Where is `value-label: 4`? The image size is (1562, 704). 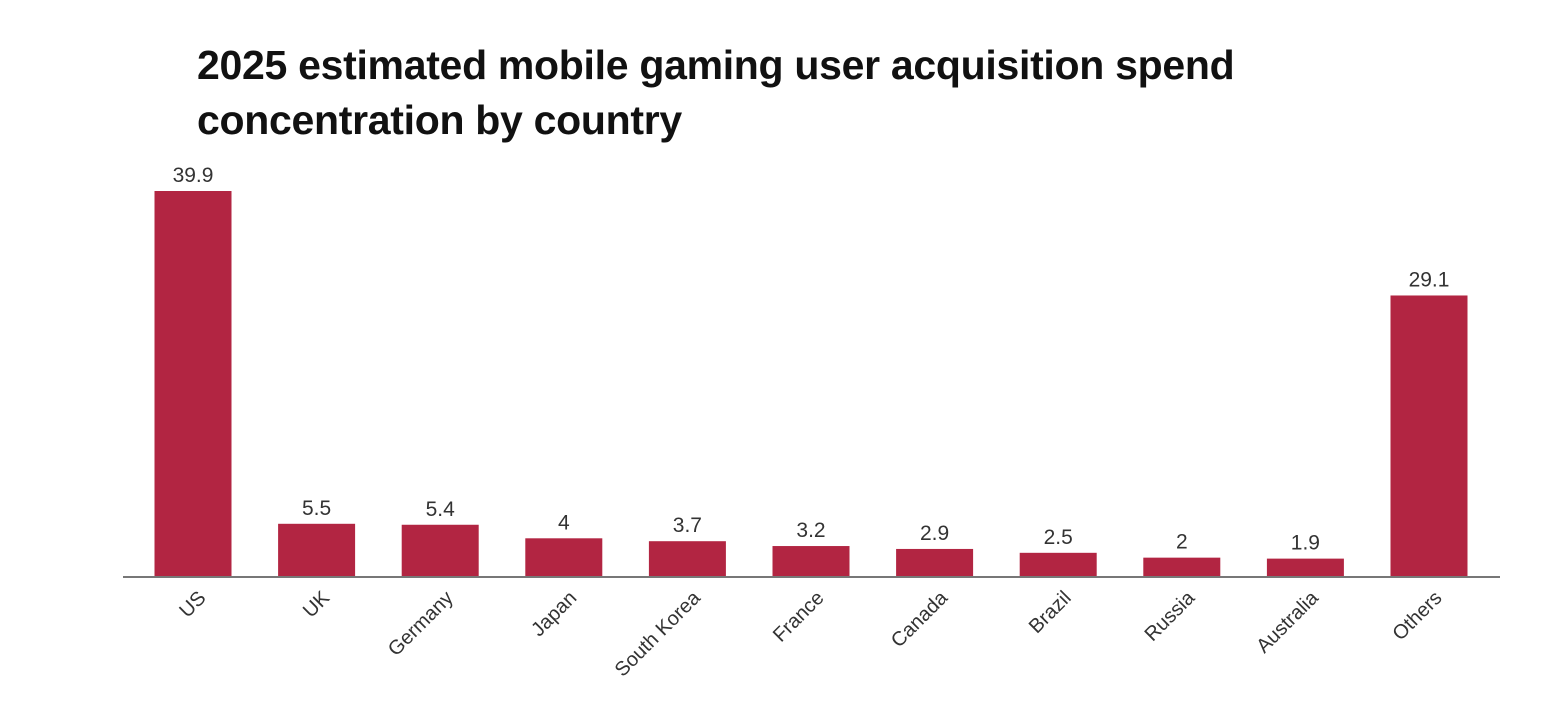
value-label: 4 is located at coordinates (564, 522).